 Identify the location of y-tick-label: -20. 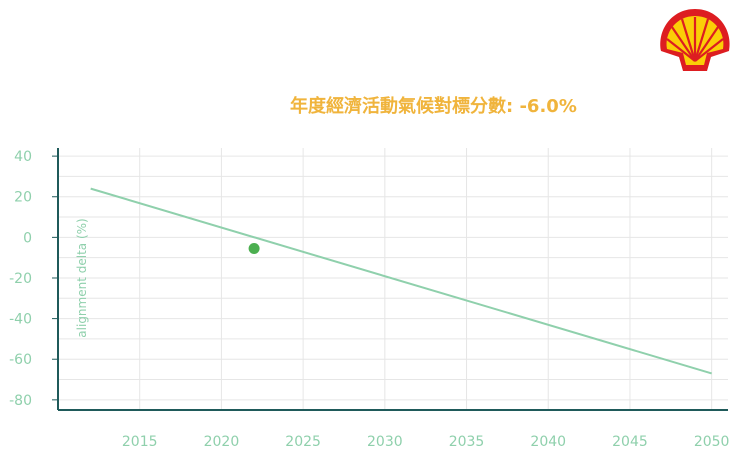
(20, 279).